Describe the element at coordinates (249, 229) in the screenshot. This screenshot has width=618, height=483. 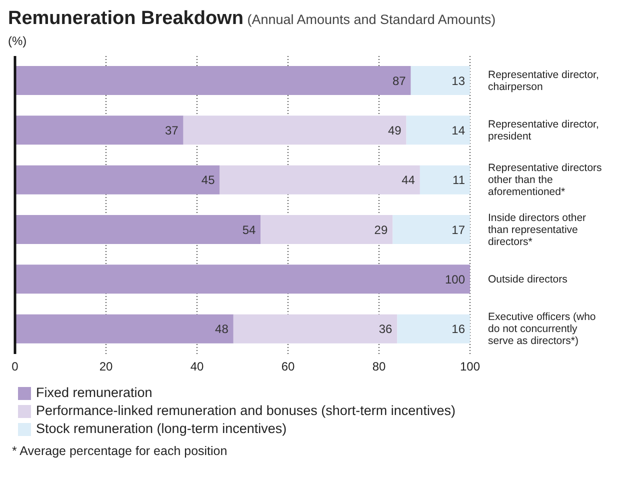
I see `data-label: 54` at that location.